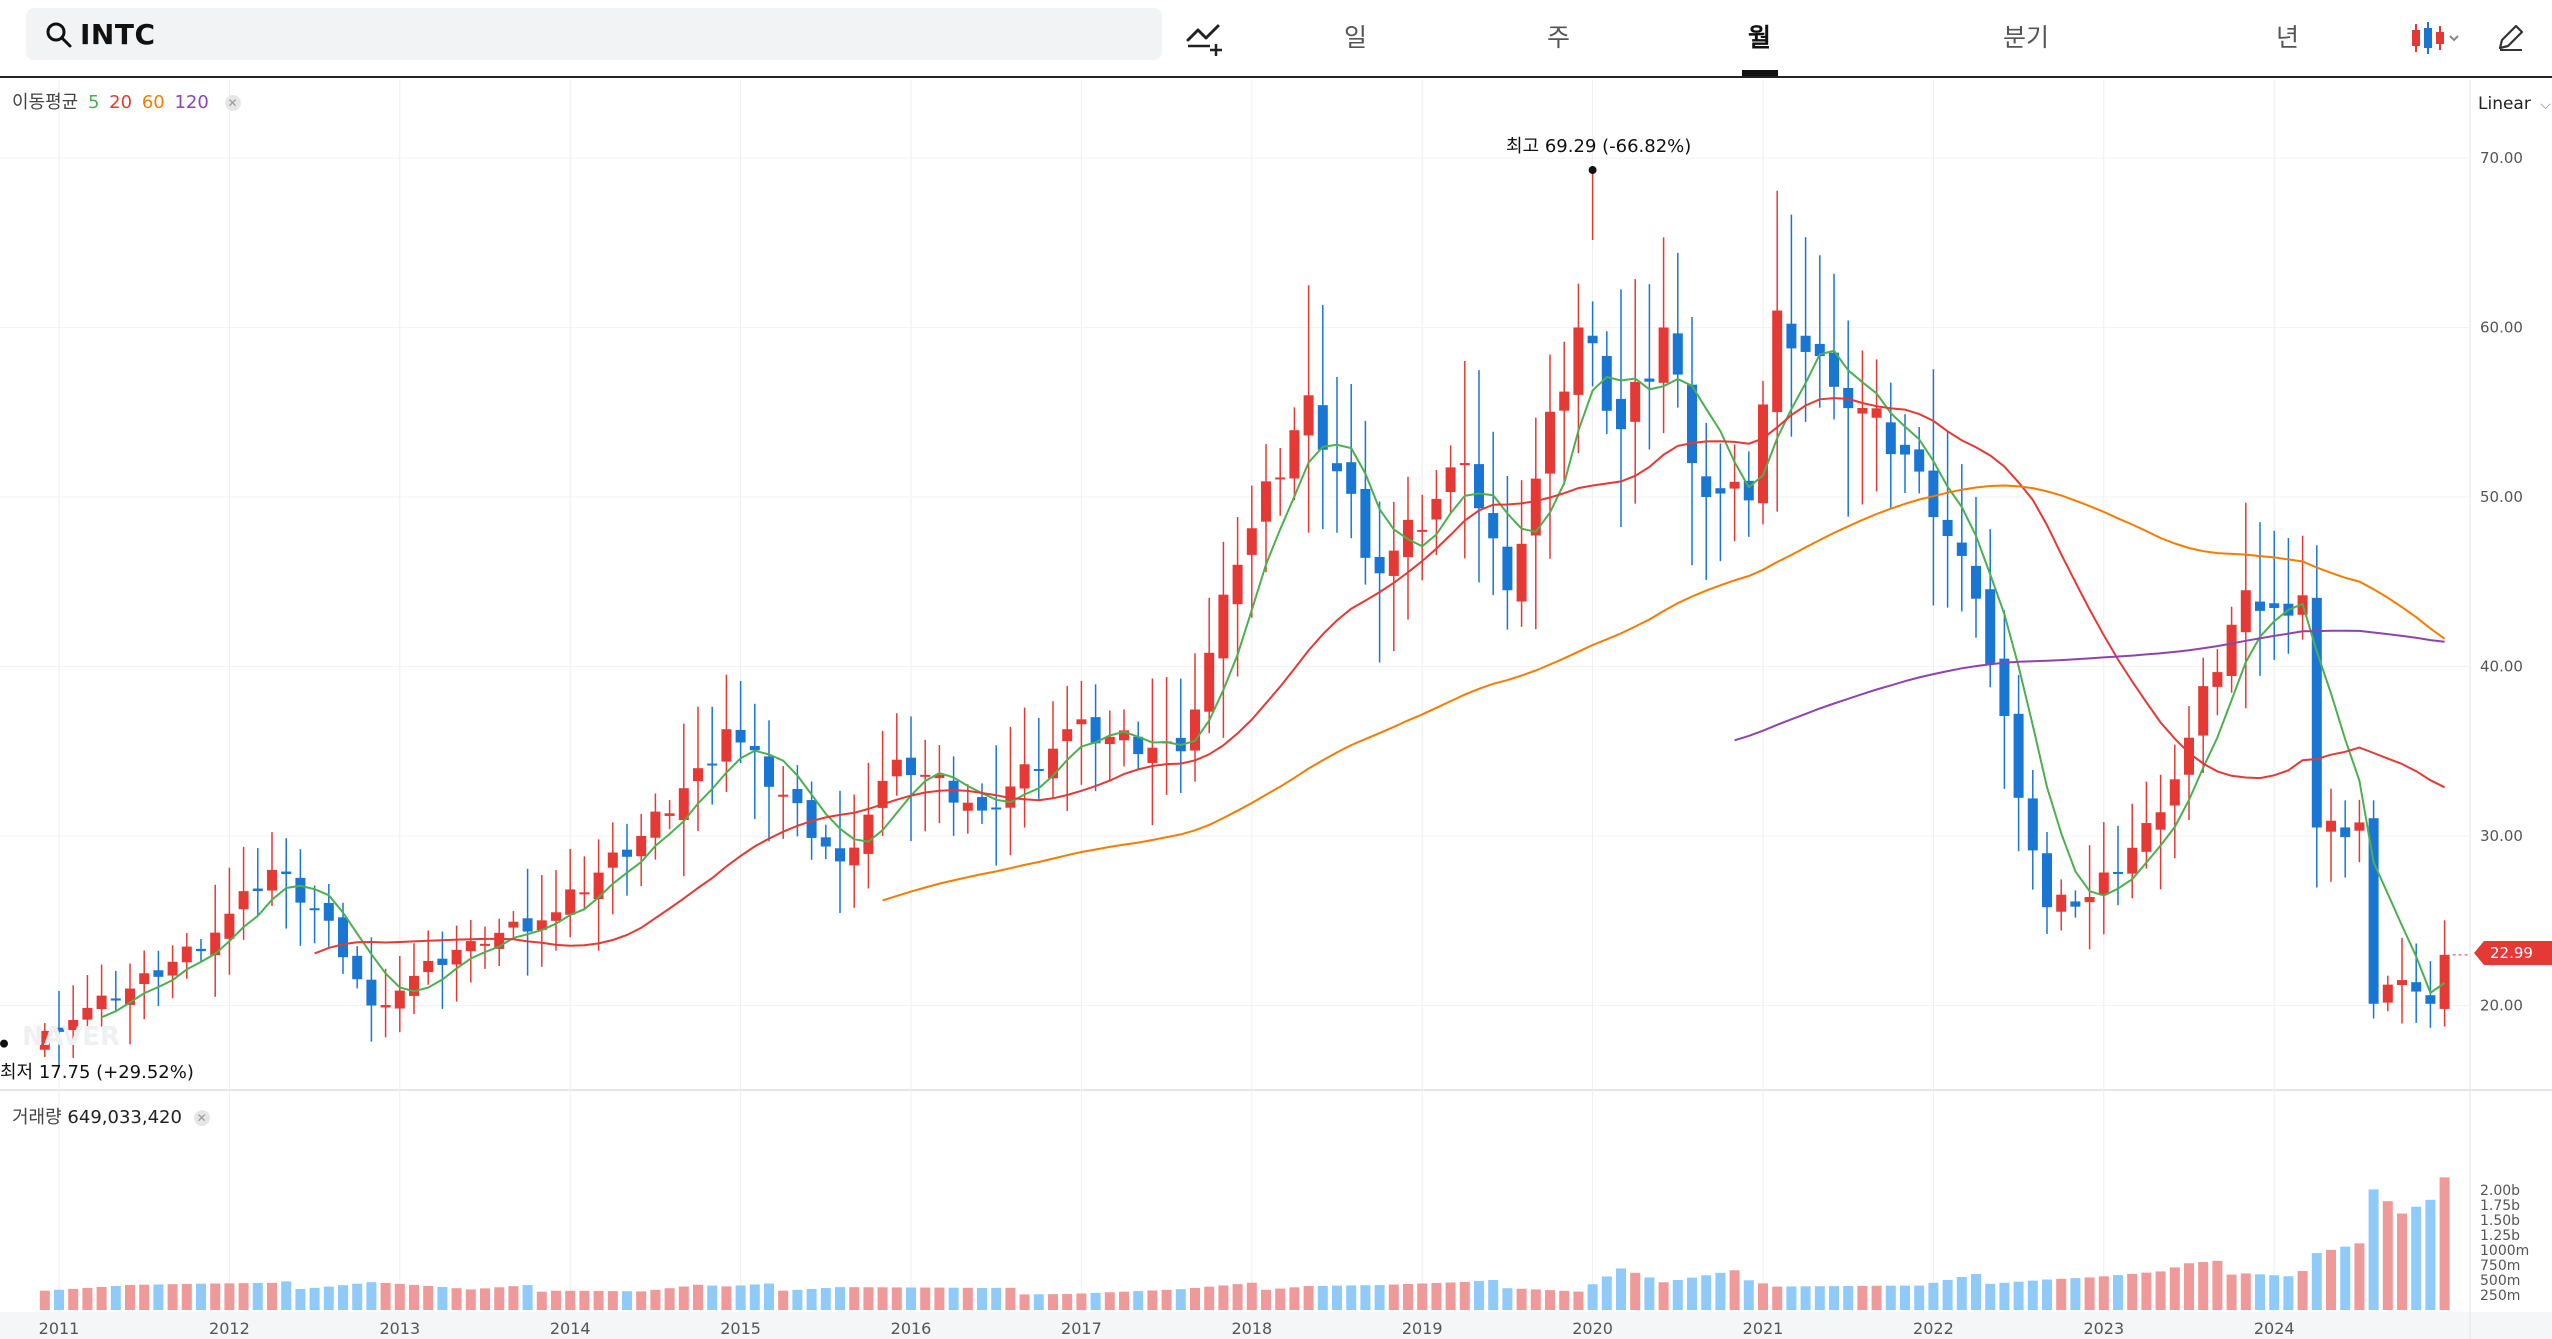 This screenshot has height=1339, width=2552. What do you see at coordinates (2436, 38) in the screenshot?
I see `candlestick-icon` at bounding box center [2436, 38].